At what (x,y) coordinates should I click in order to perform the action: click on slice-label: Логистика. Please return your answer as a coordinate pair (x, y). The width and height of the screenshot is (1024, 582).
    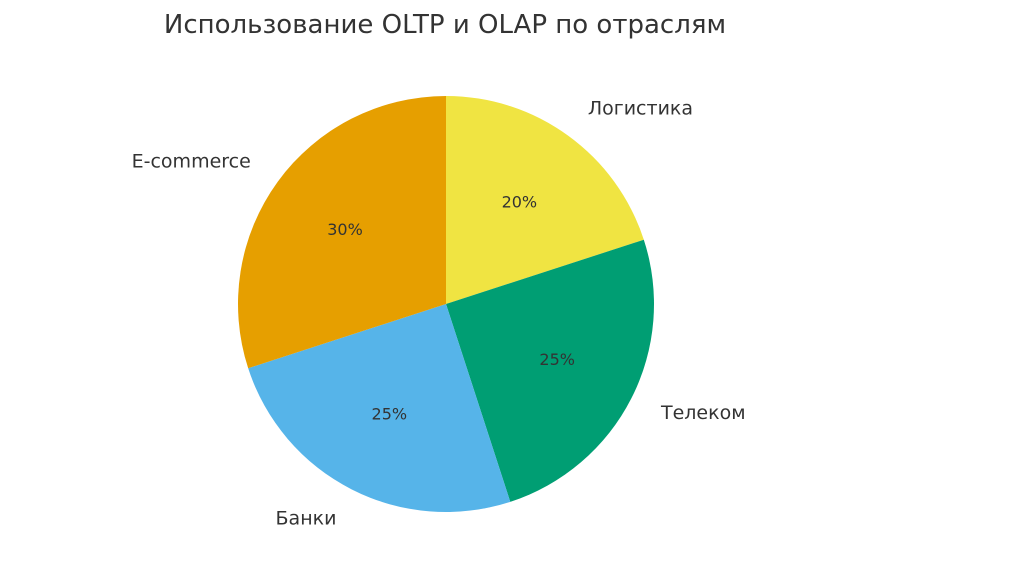
    Looking at the image, I should click on (640, 108).